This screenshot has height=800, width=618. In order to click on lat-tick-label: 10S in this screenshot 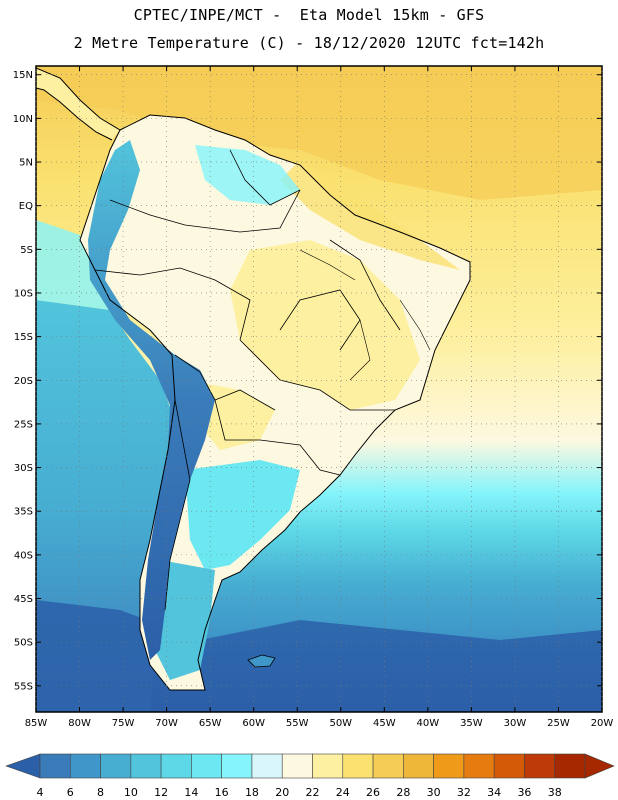, I will do `click(23, 293)`.